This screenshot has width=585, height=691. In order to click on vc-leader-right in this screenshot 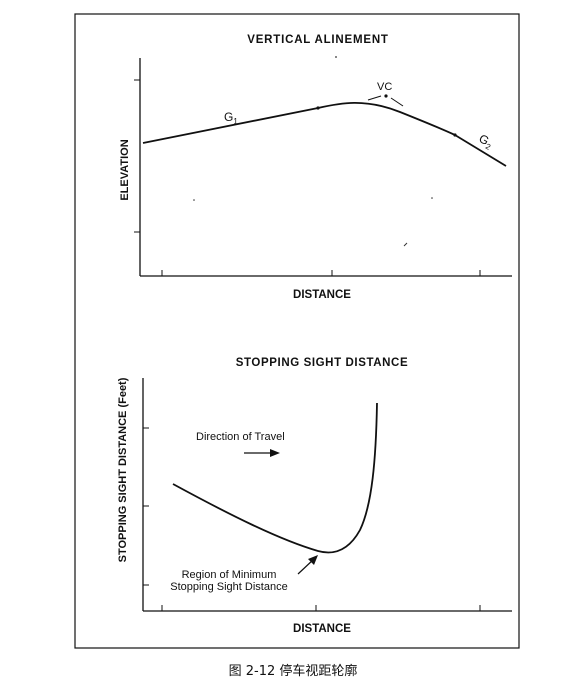, I will do `click(397, 102)`.